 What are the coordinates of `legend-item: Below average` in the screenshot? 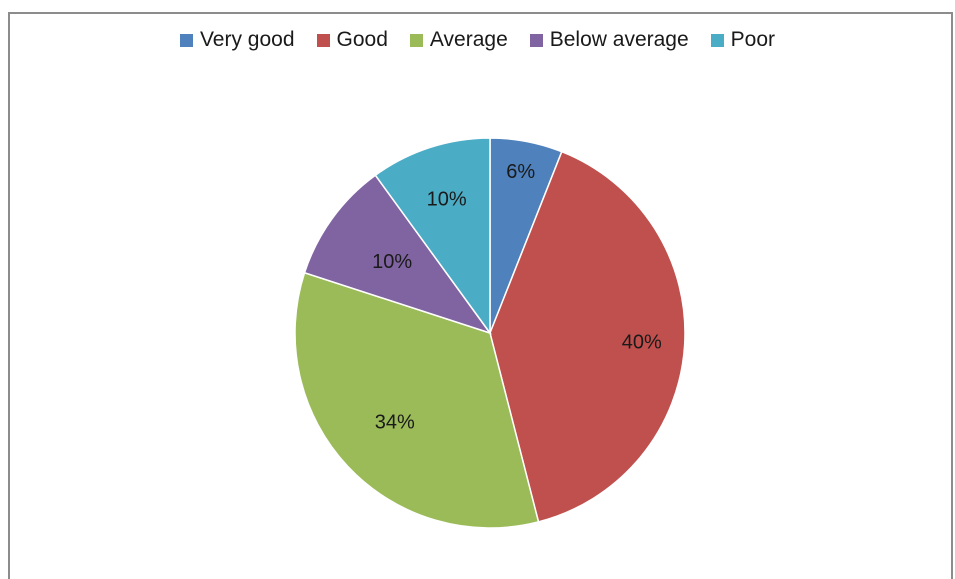 It's located at (609, 40).